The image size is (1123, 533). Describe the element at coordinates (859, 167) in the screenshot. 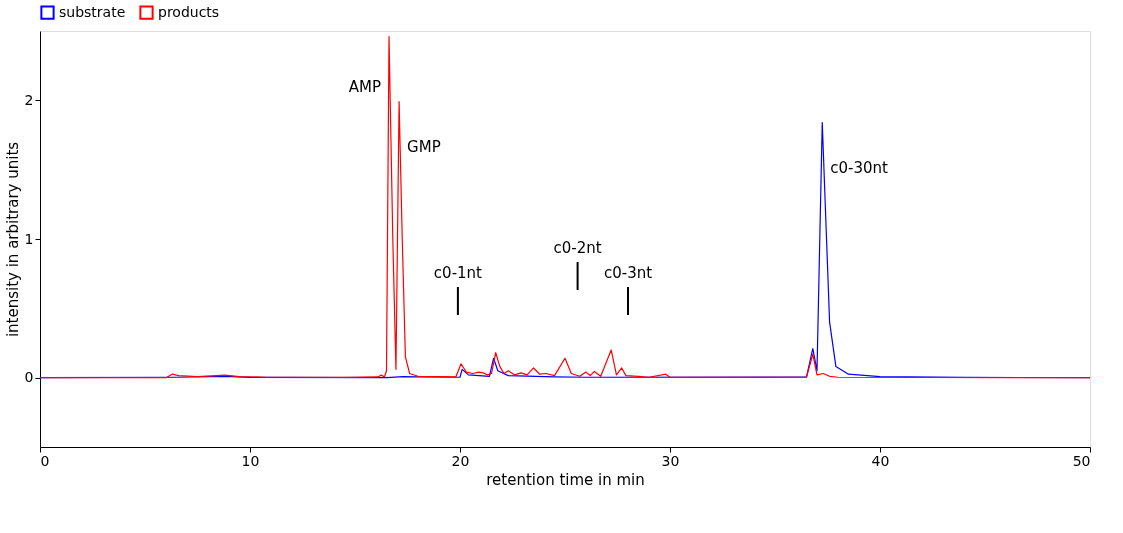

I see `annotation: c0-30nt` at that location.